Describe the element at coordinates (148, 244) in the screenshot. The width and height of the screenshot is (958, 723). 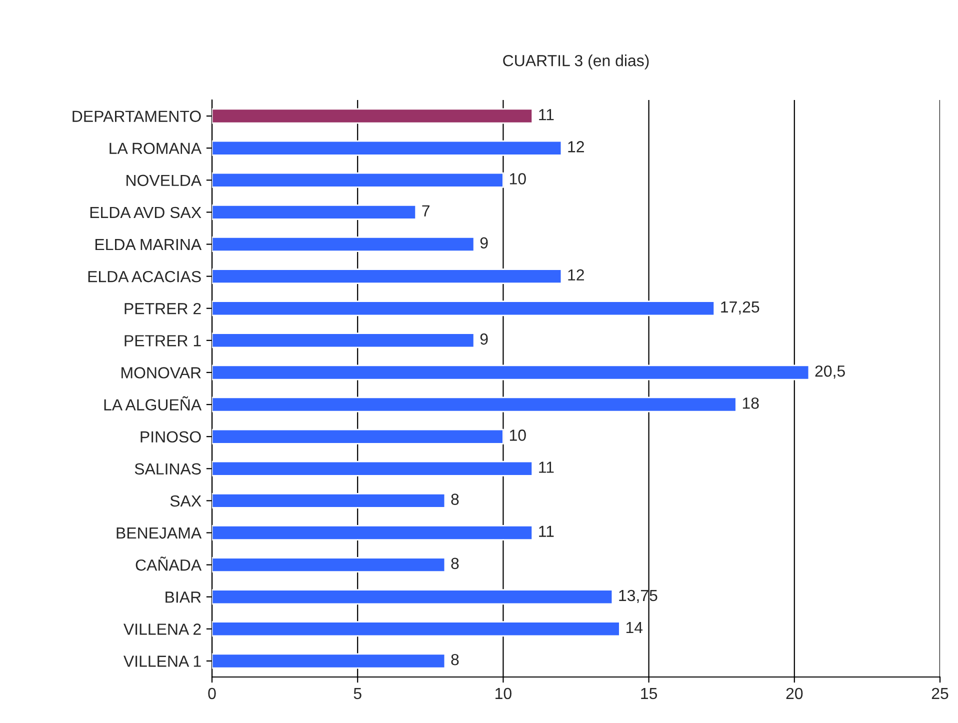
I see `y-tick-label: ELDA MARINA` at that location.